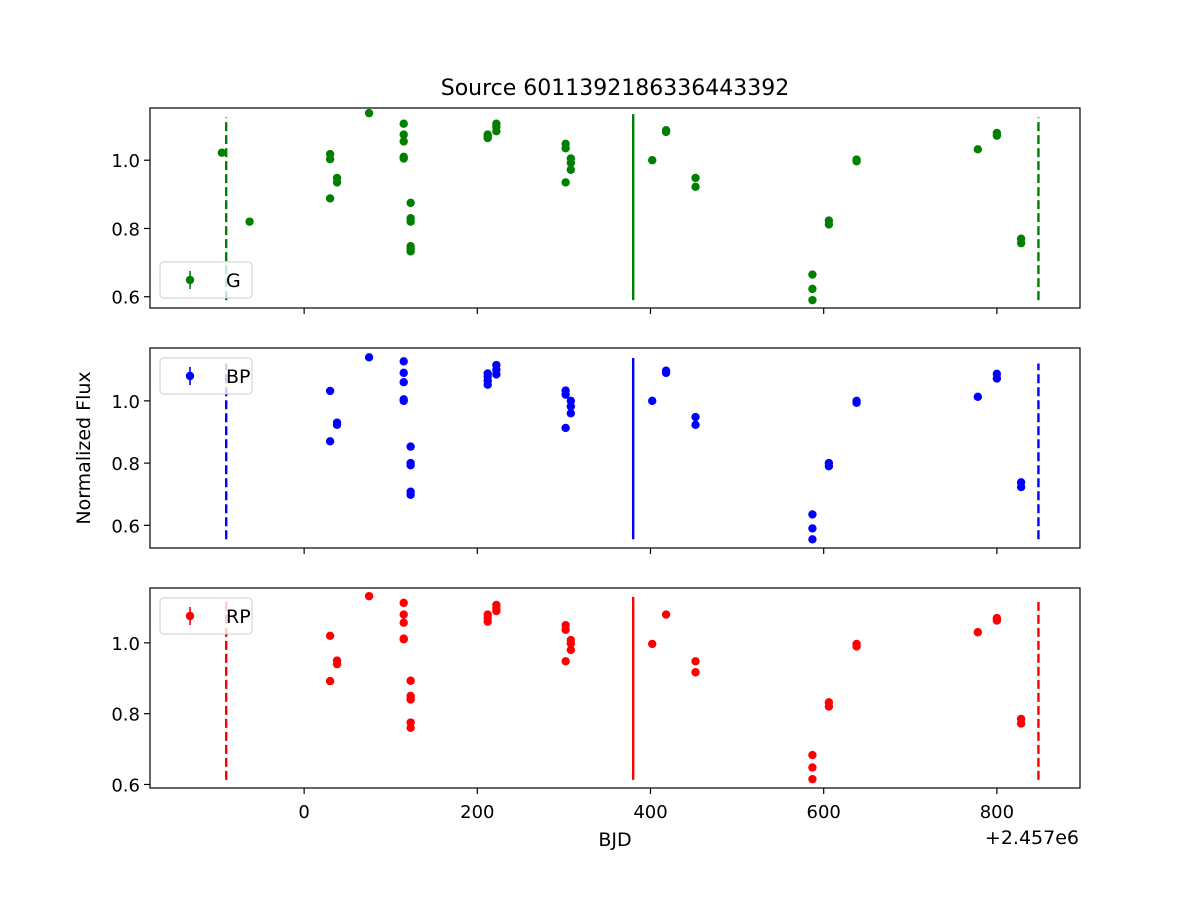 This screenshot has height=900, width=1200. I want to click on x-tick-label: 600, so click(824, 812).